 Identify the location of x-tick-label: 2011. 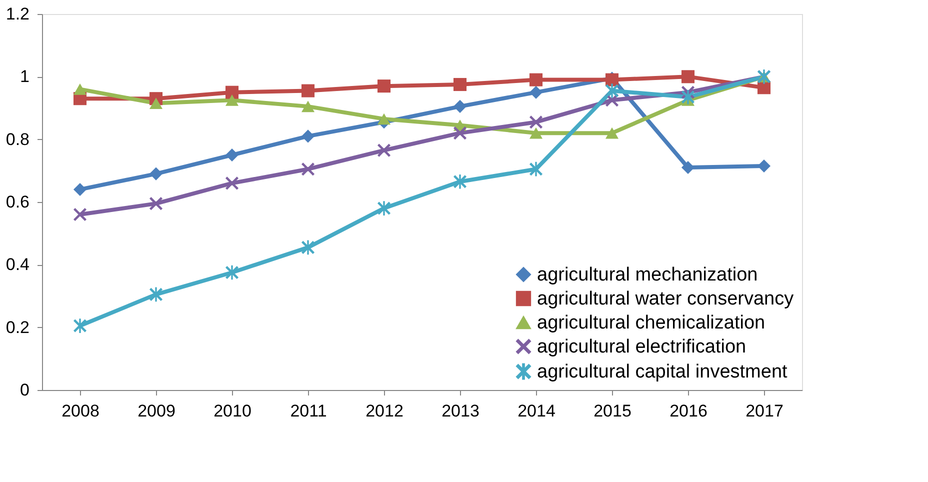
(308, 411).